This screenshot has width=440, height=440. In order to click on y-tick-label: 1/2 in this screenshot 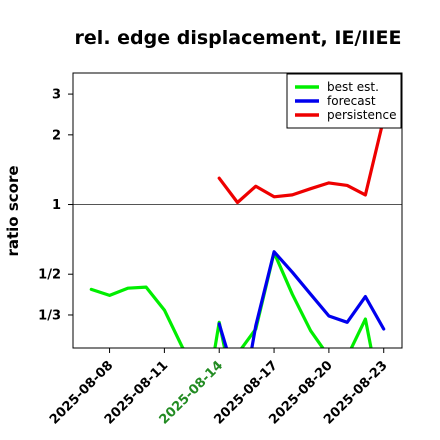, I will do `click(49, 275)`.